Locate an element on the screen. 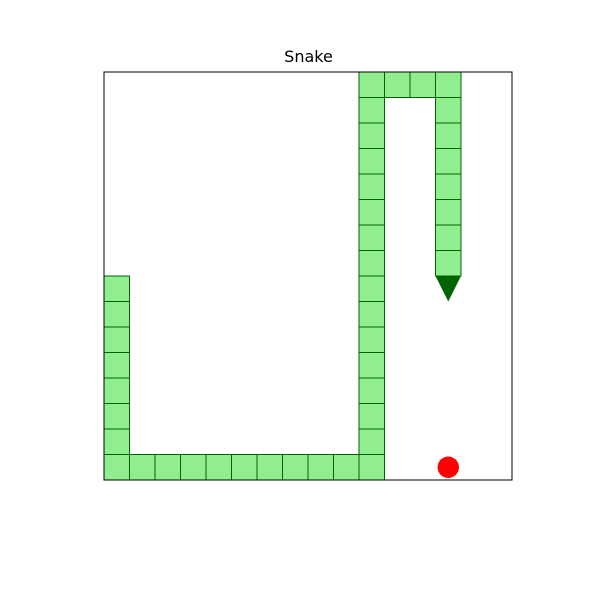  food-pellet is located at coordinates (448, 467).